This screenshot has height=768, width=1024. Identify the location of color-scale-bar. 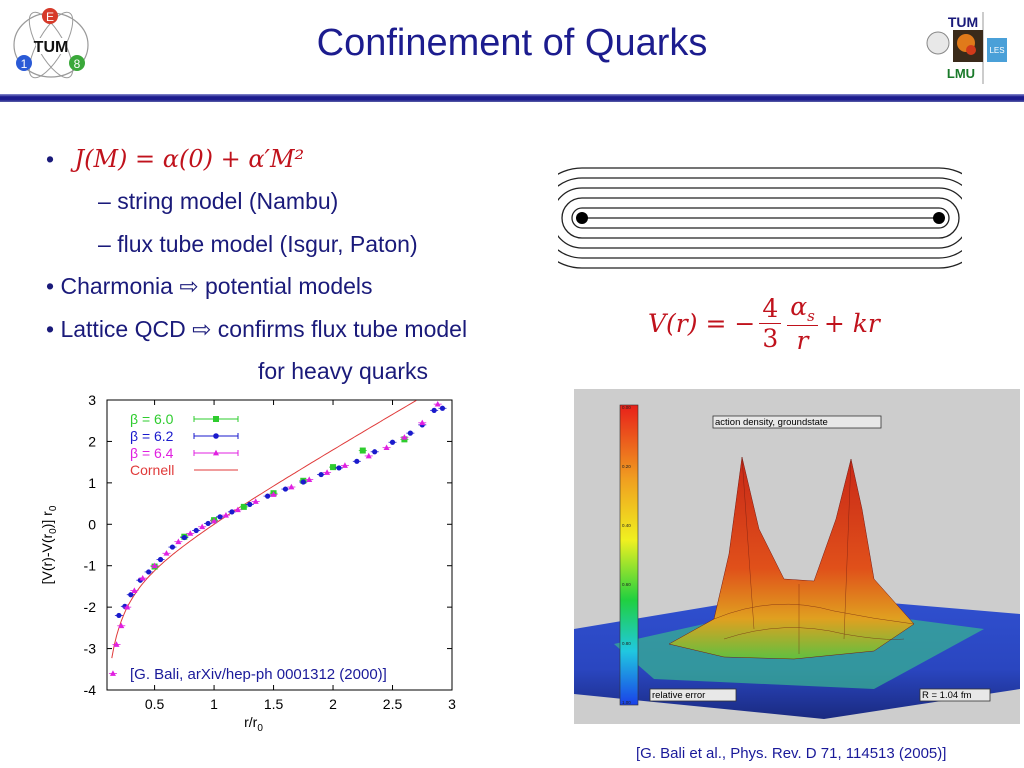
(629, 555).